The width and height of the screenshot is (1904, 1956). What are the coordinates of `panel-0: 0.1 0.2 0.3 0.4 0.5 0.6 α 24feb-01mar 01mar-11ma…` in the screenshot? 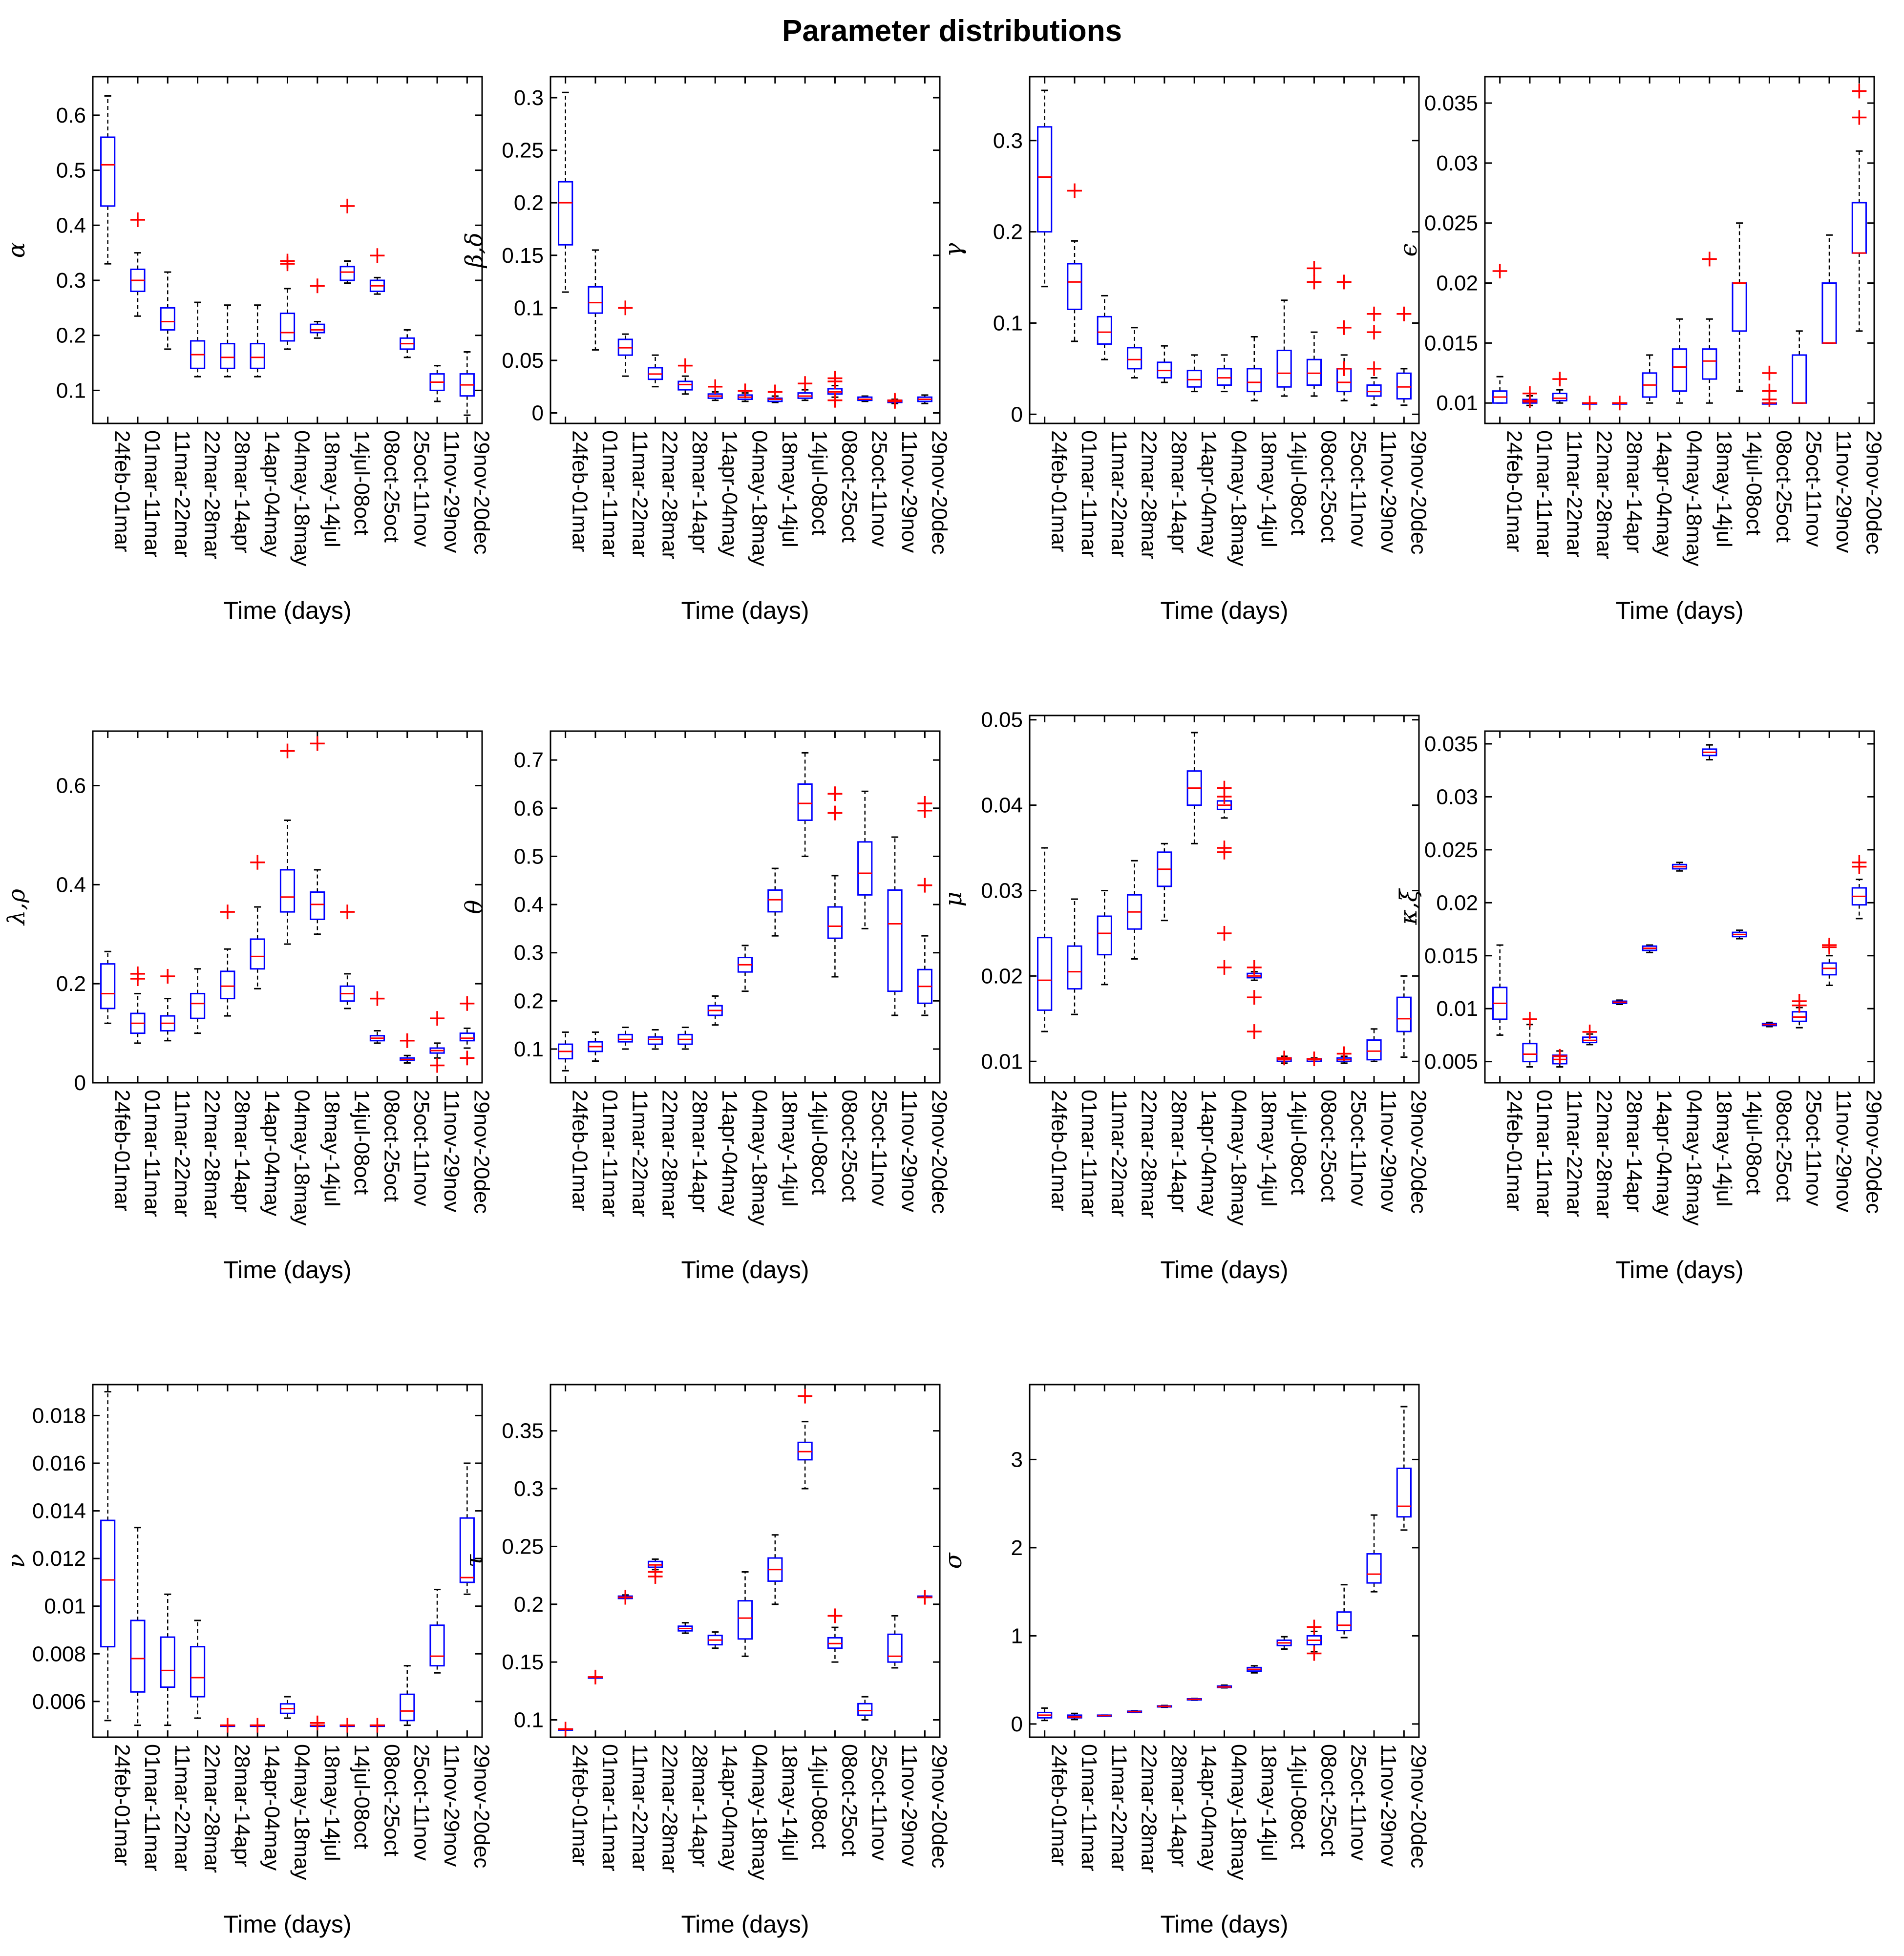 It's located at (248, 350).